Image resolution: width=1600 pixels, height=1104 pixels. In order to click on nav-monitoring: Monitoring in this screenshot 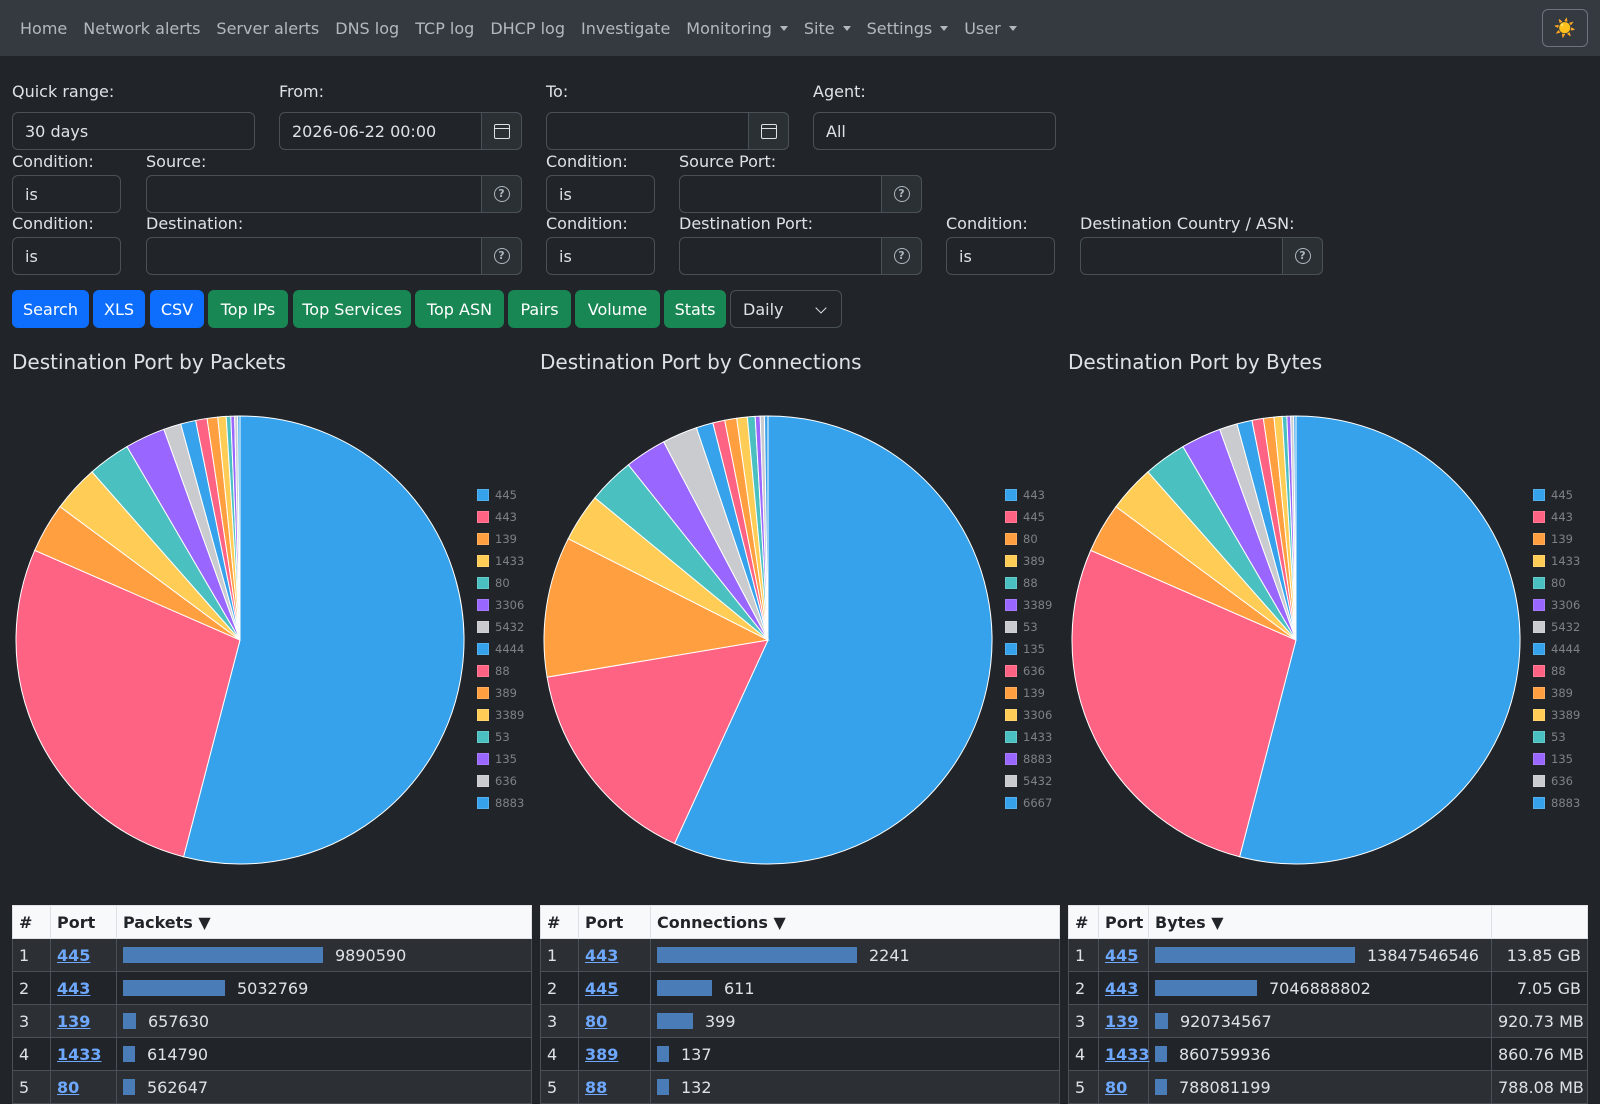, I will do `click(737, 28)`.